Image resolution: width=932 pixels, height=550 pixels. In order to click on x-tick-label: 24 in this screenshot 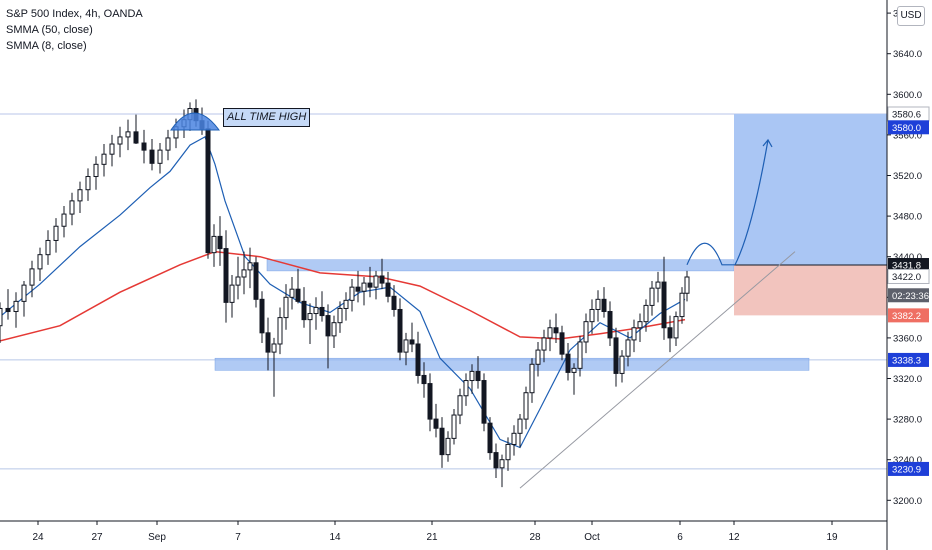, I will do `click(38, 537)`.